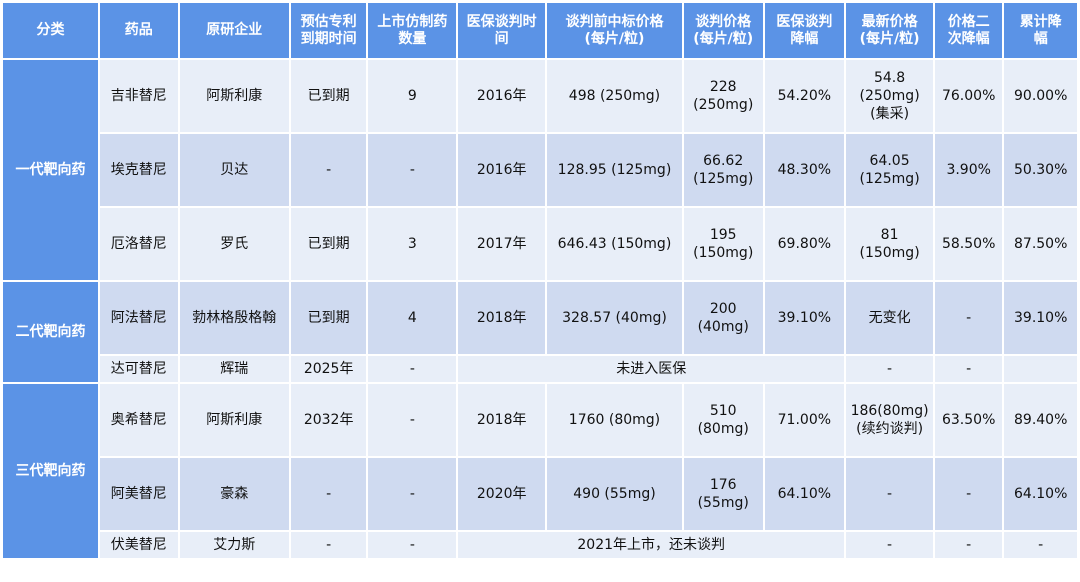 Image resolution: width=1080 pixels, height=582 pixels. Describe the element at coordinates (138, 30) in the screenshot. I see `header-drug: 药品` at that location.